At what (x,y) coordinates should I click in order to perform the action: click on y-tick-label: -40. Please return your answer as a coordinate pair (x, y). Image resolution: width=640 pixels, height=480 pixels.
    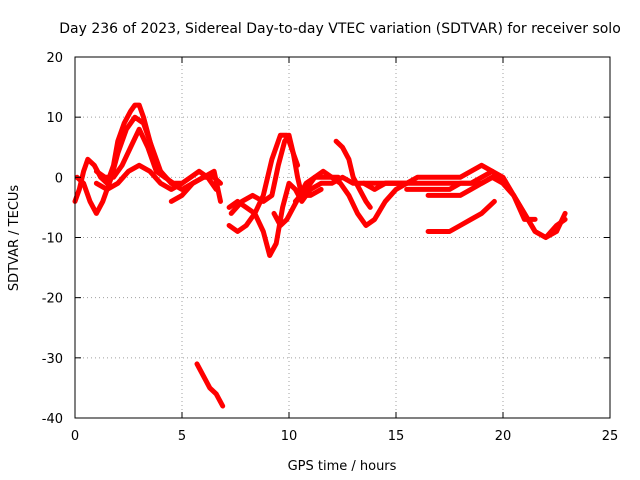
    Looking at the image, I should click on (52, 419).